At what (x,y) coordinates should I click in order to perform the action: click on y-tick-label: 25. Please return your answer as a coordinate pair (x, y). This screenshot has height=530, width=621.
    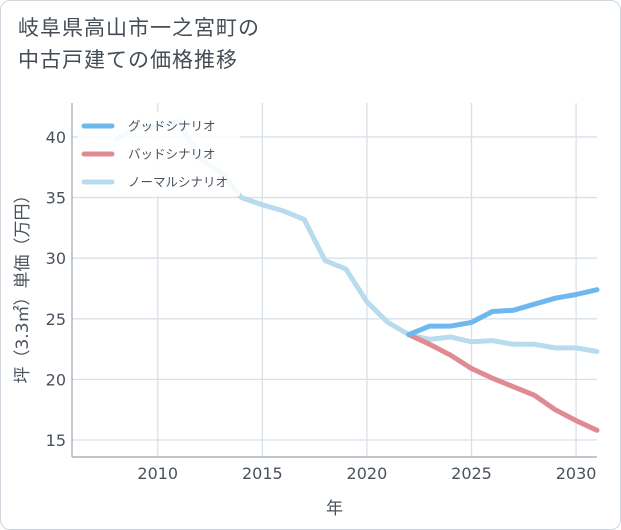
    Looking at the image, I should click on (56, 319).